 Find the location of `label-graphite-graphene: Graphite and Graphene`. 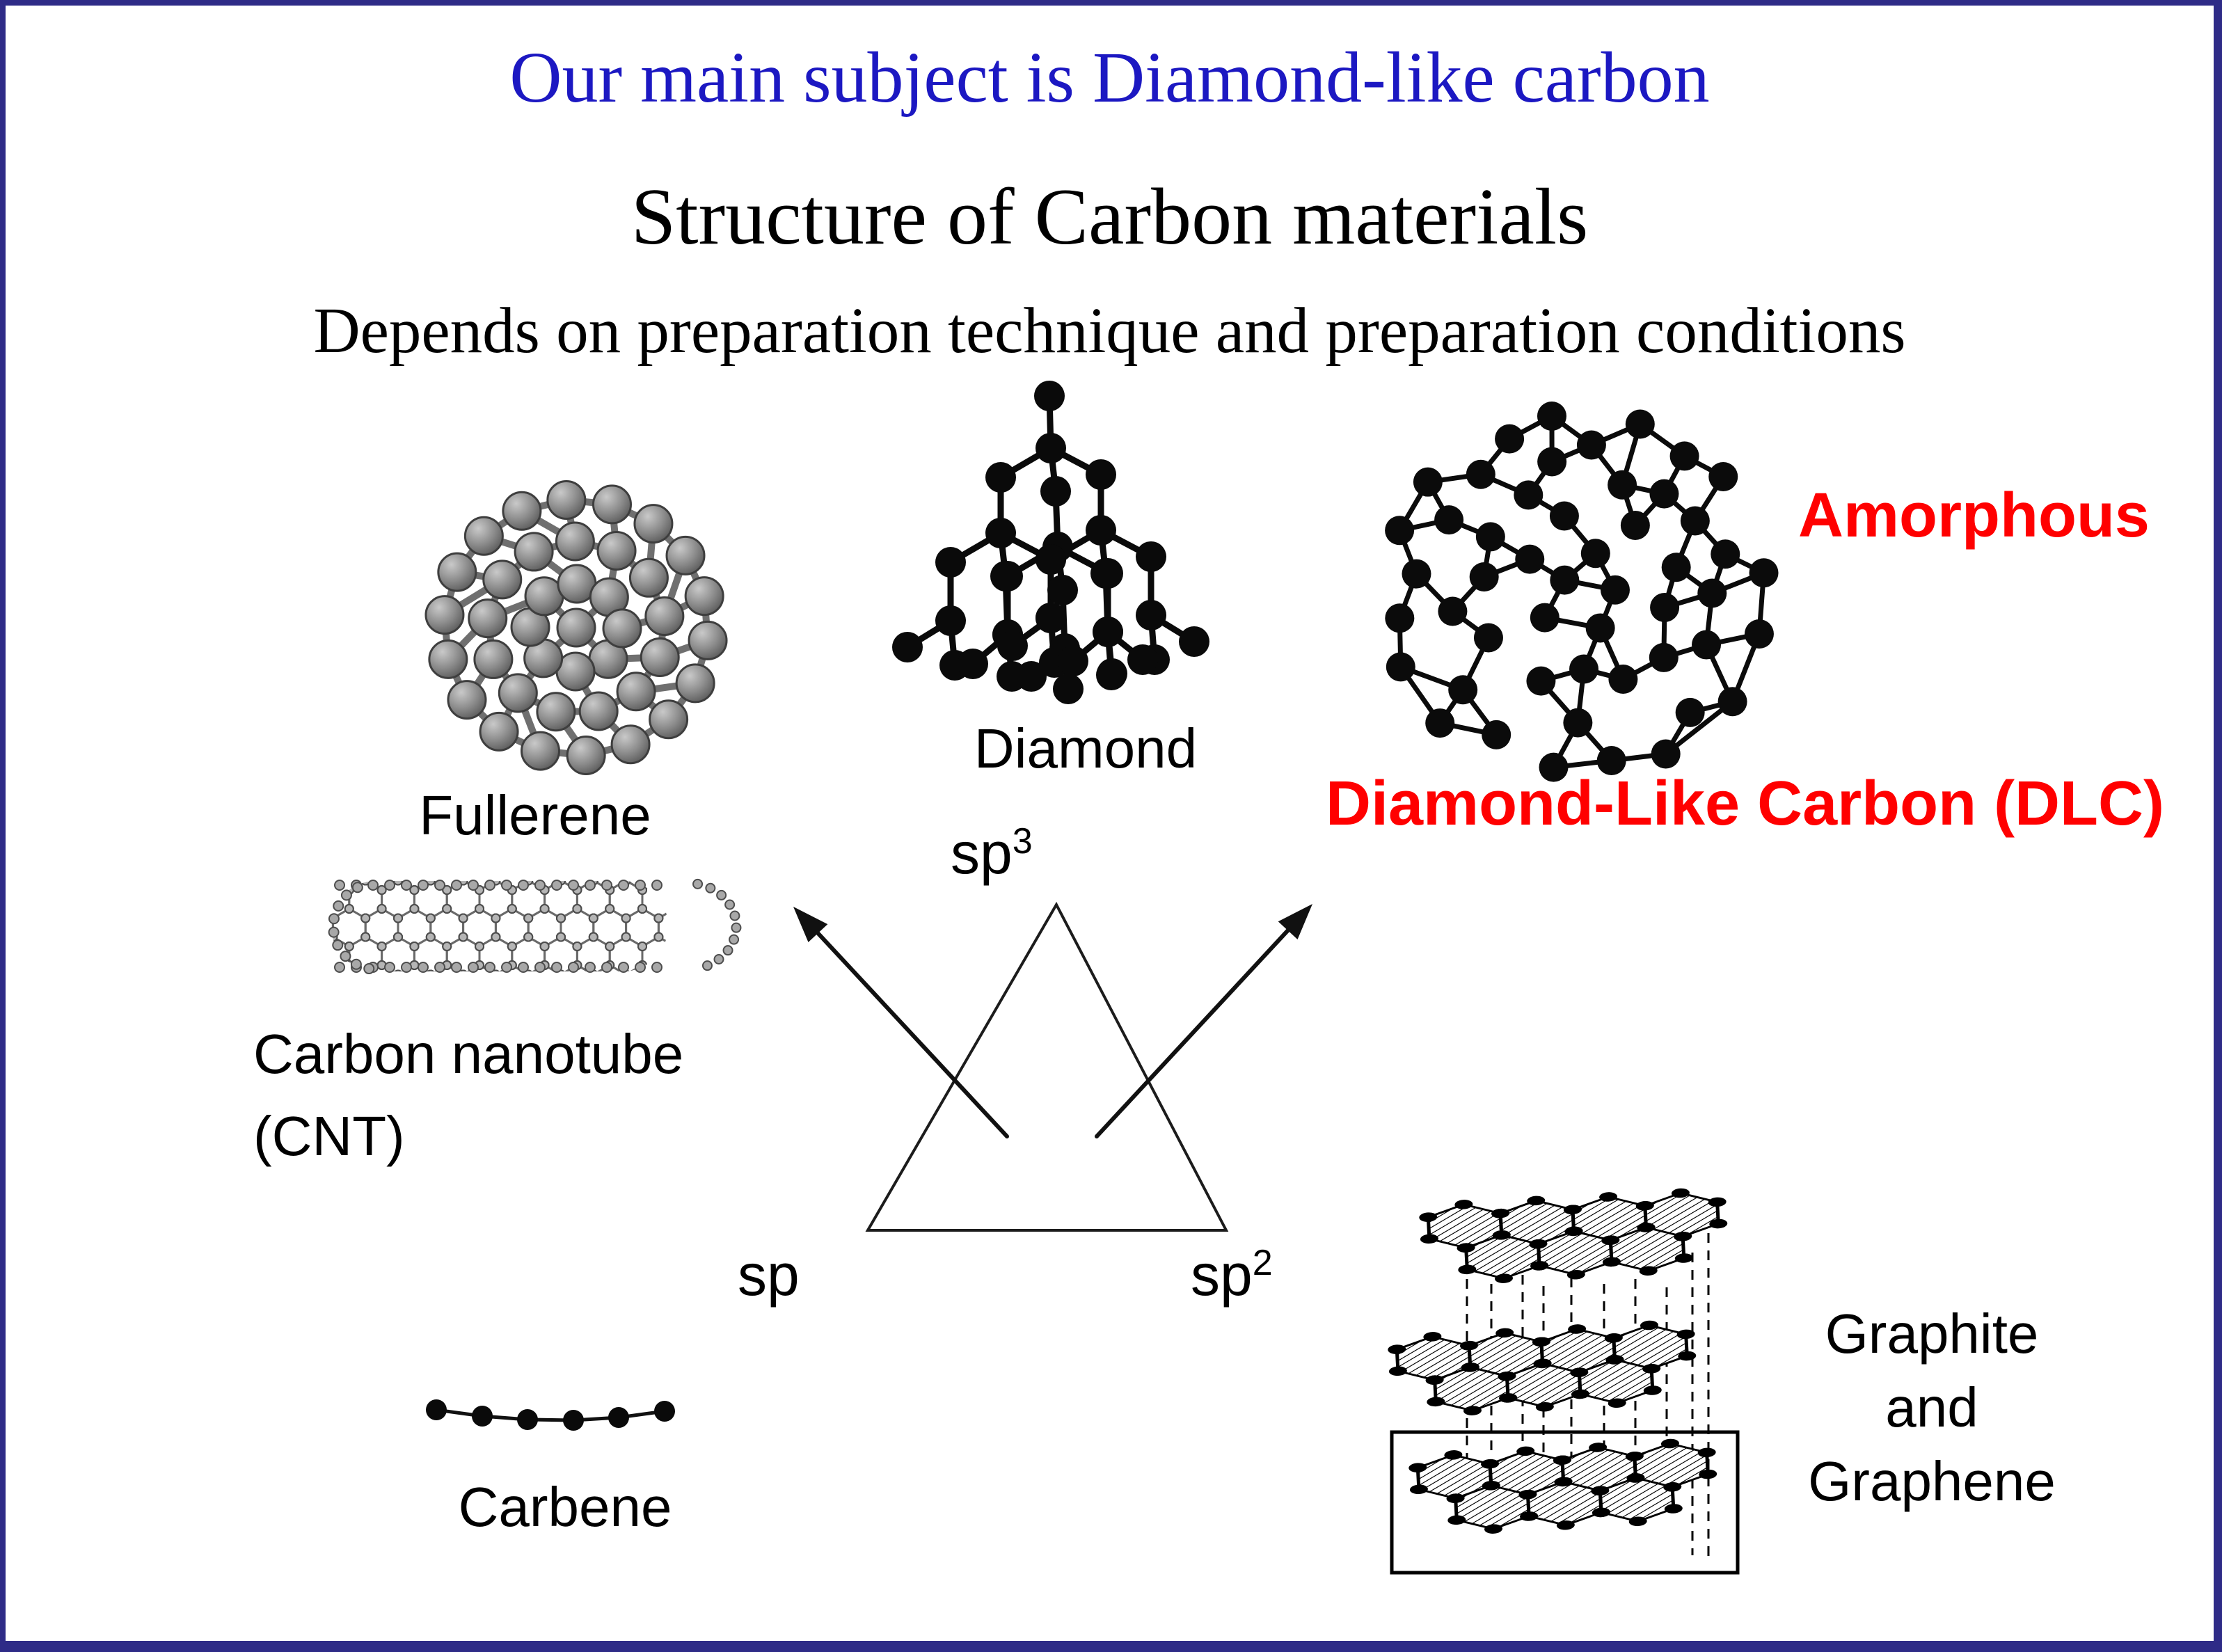

label-graphite-graphene: Graphite and Graphene is located at coordinates (1932, 1407).